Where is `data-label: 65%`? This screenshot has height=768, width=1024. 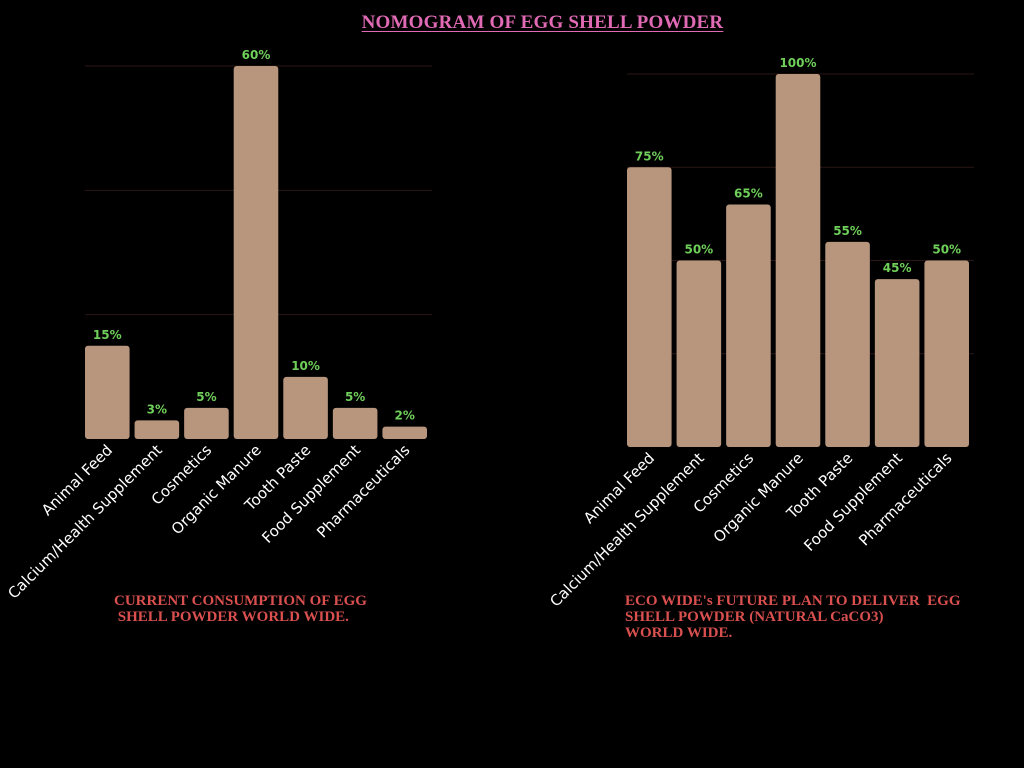
data-label: 65% is located at coordinates (748, 194).